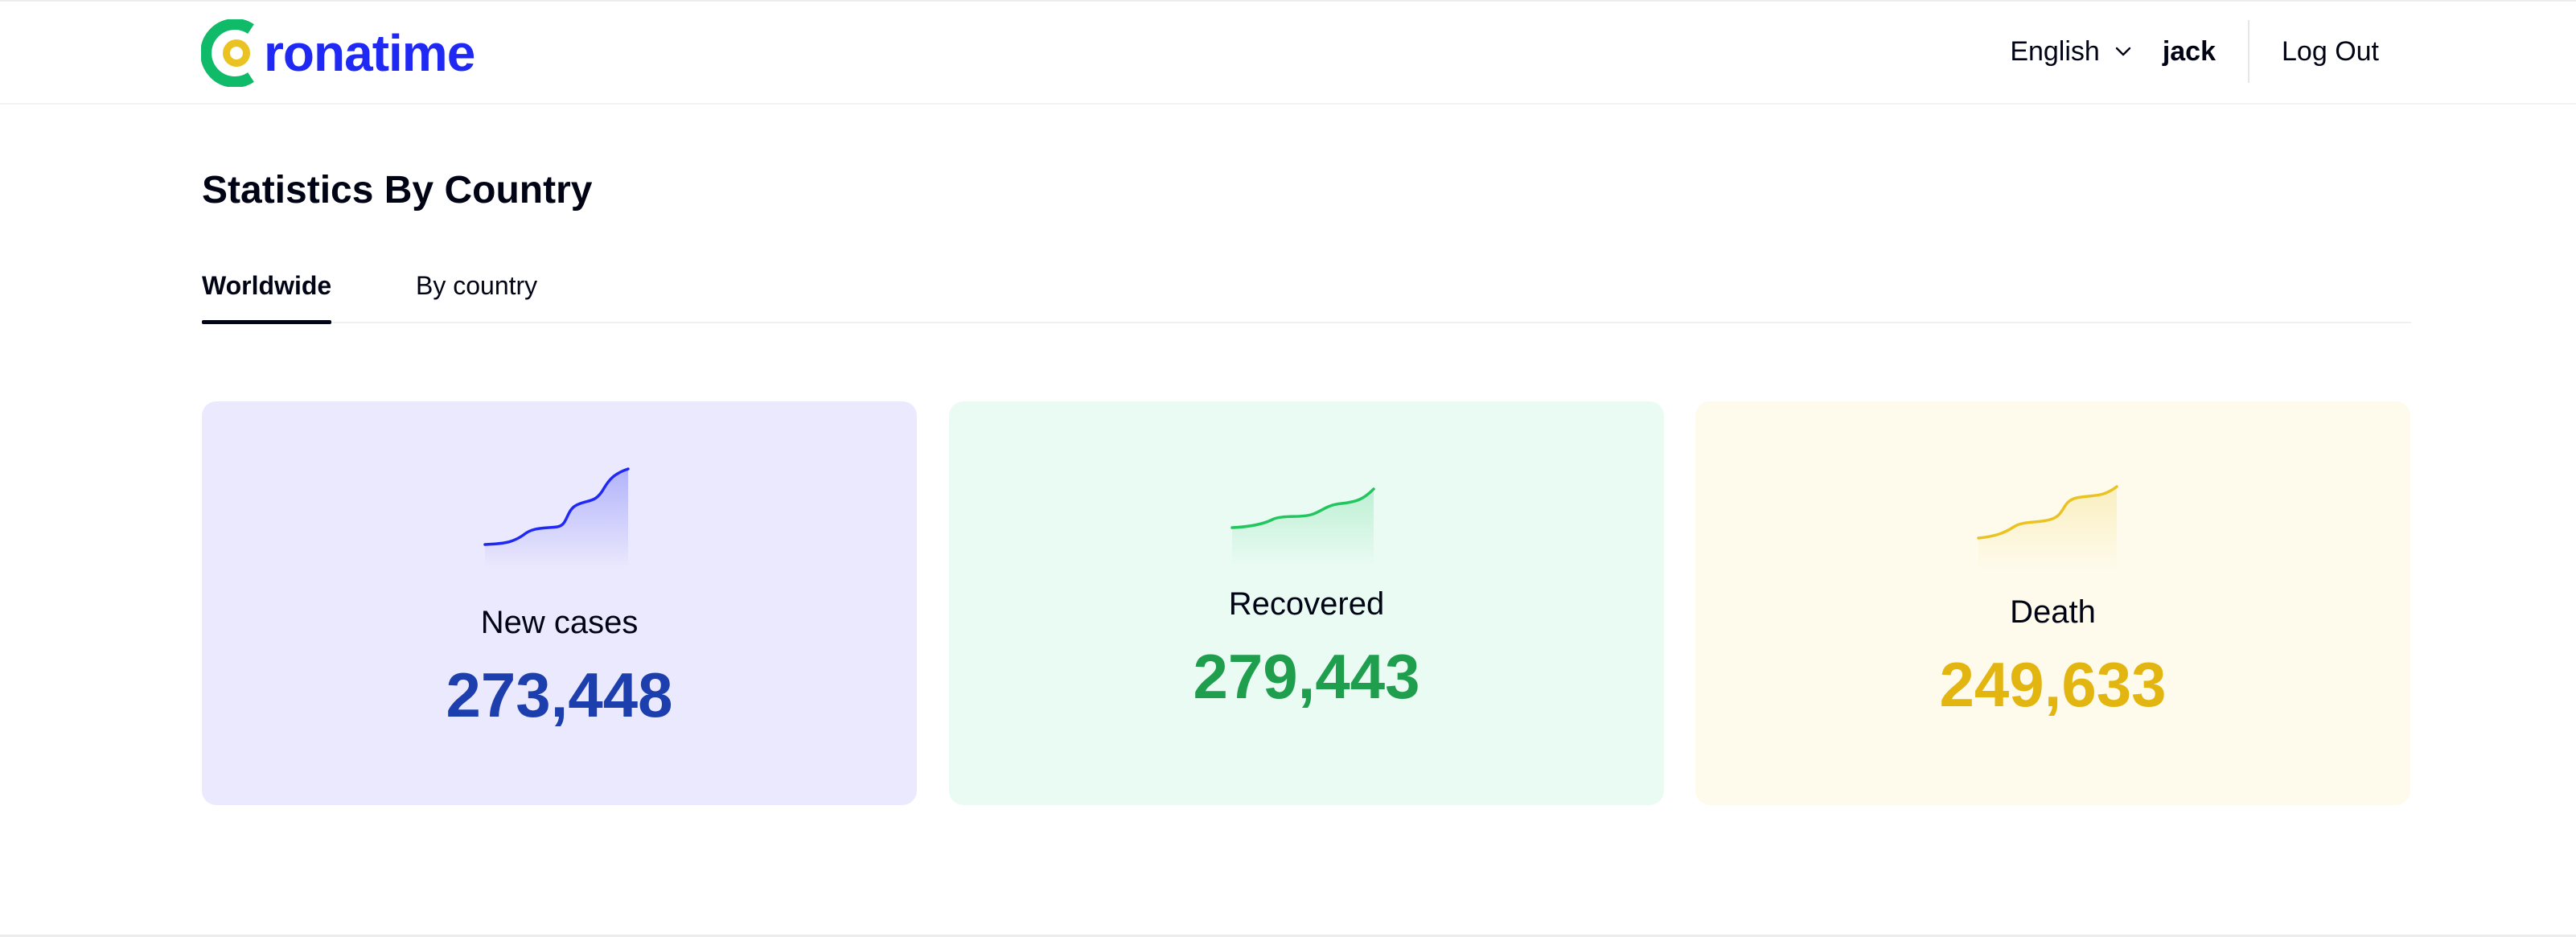  What do you see at coordinates (397, 190) in the screenshot?
I see `page-title: Statistics By Country` at bounding box center [397, 190].